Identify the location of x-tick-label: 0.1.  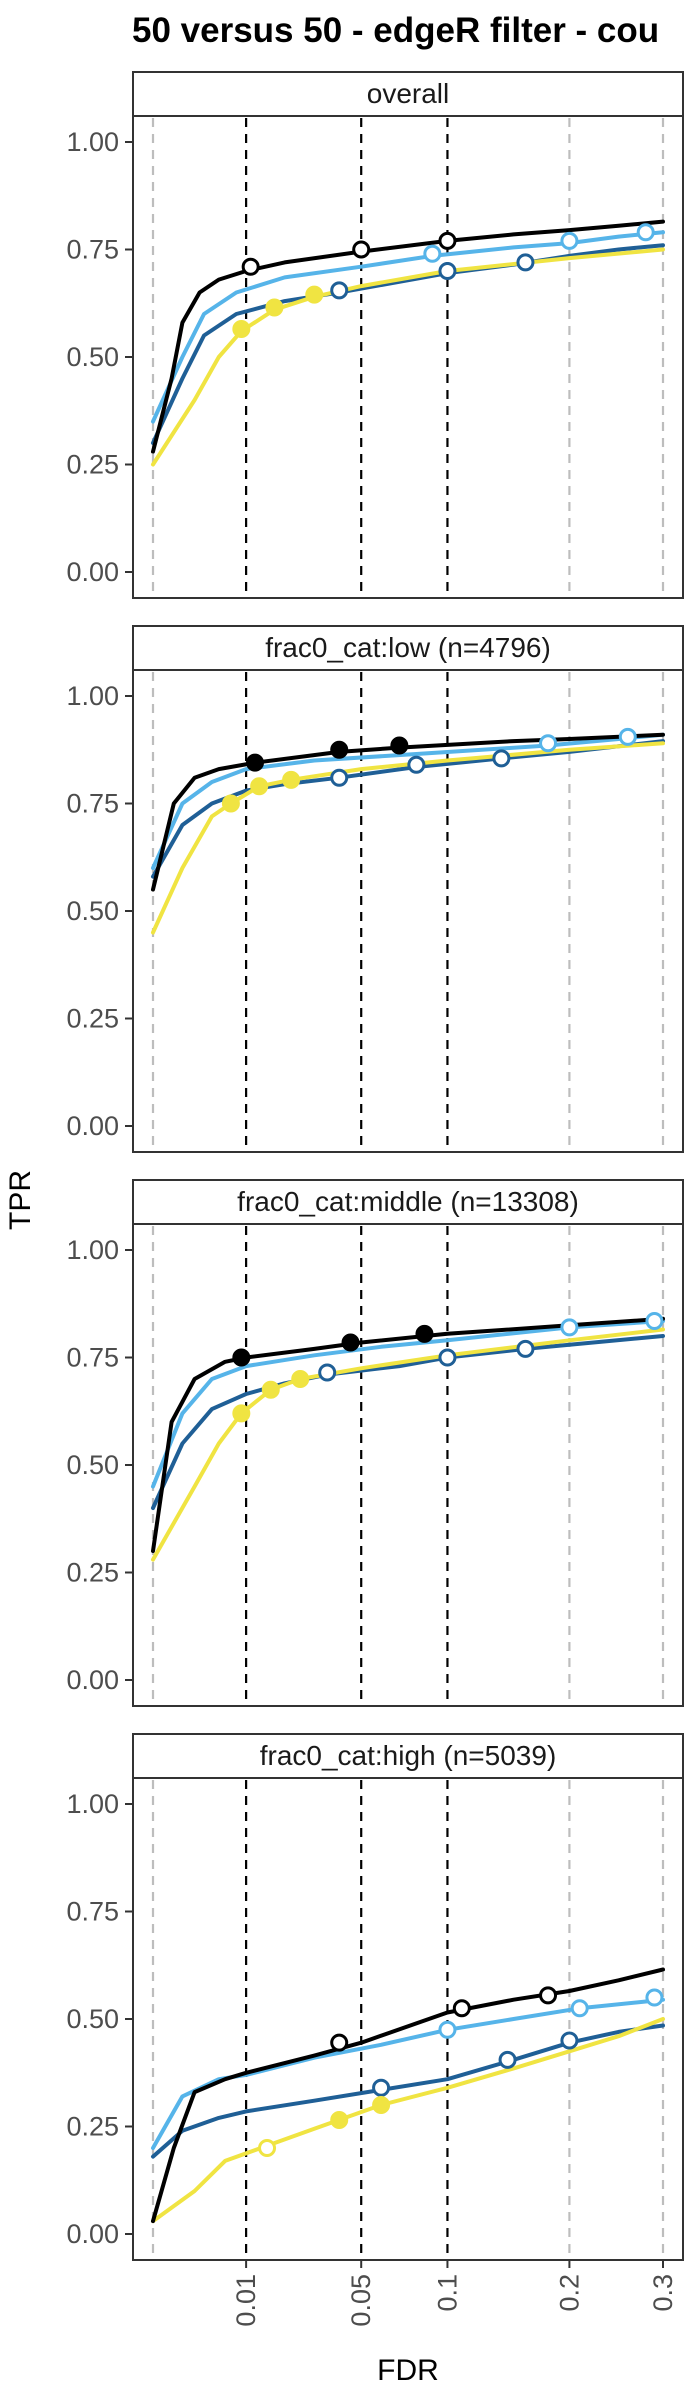
(447, 2293).